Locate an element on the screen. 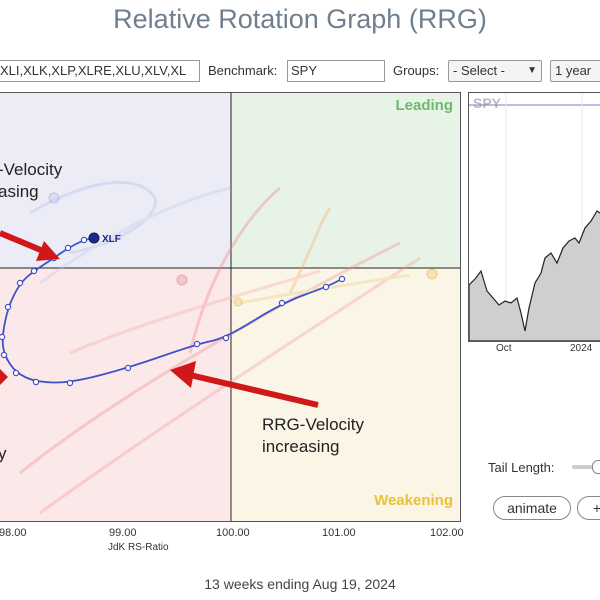  page-title: Relative Rotation Graph (RRG) is located at coordinates (300, 19).